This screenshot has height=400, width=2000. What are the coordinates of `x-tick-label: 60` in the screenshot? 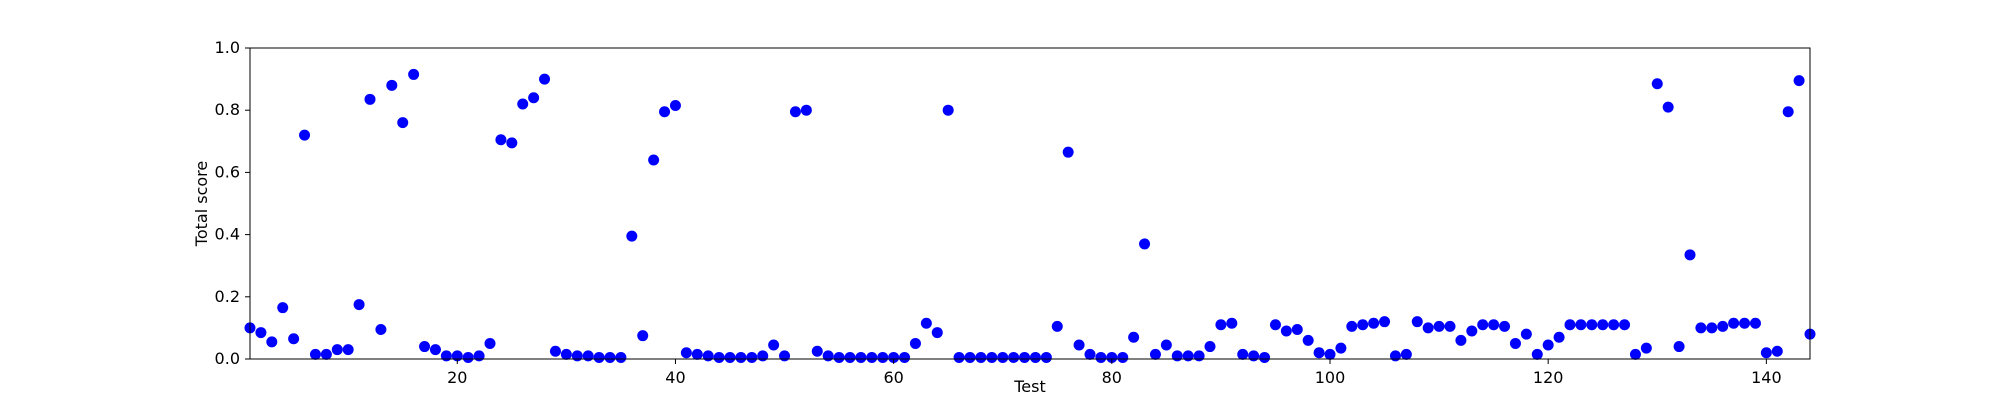 It's located at (893, 377).